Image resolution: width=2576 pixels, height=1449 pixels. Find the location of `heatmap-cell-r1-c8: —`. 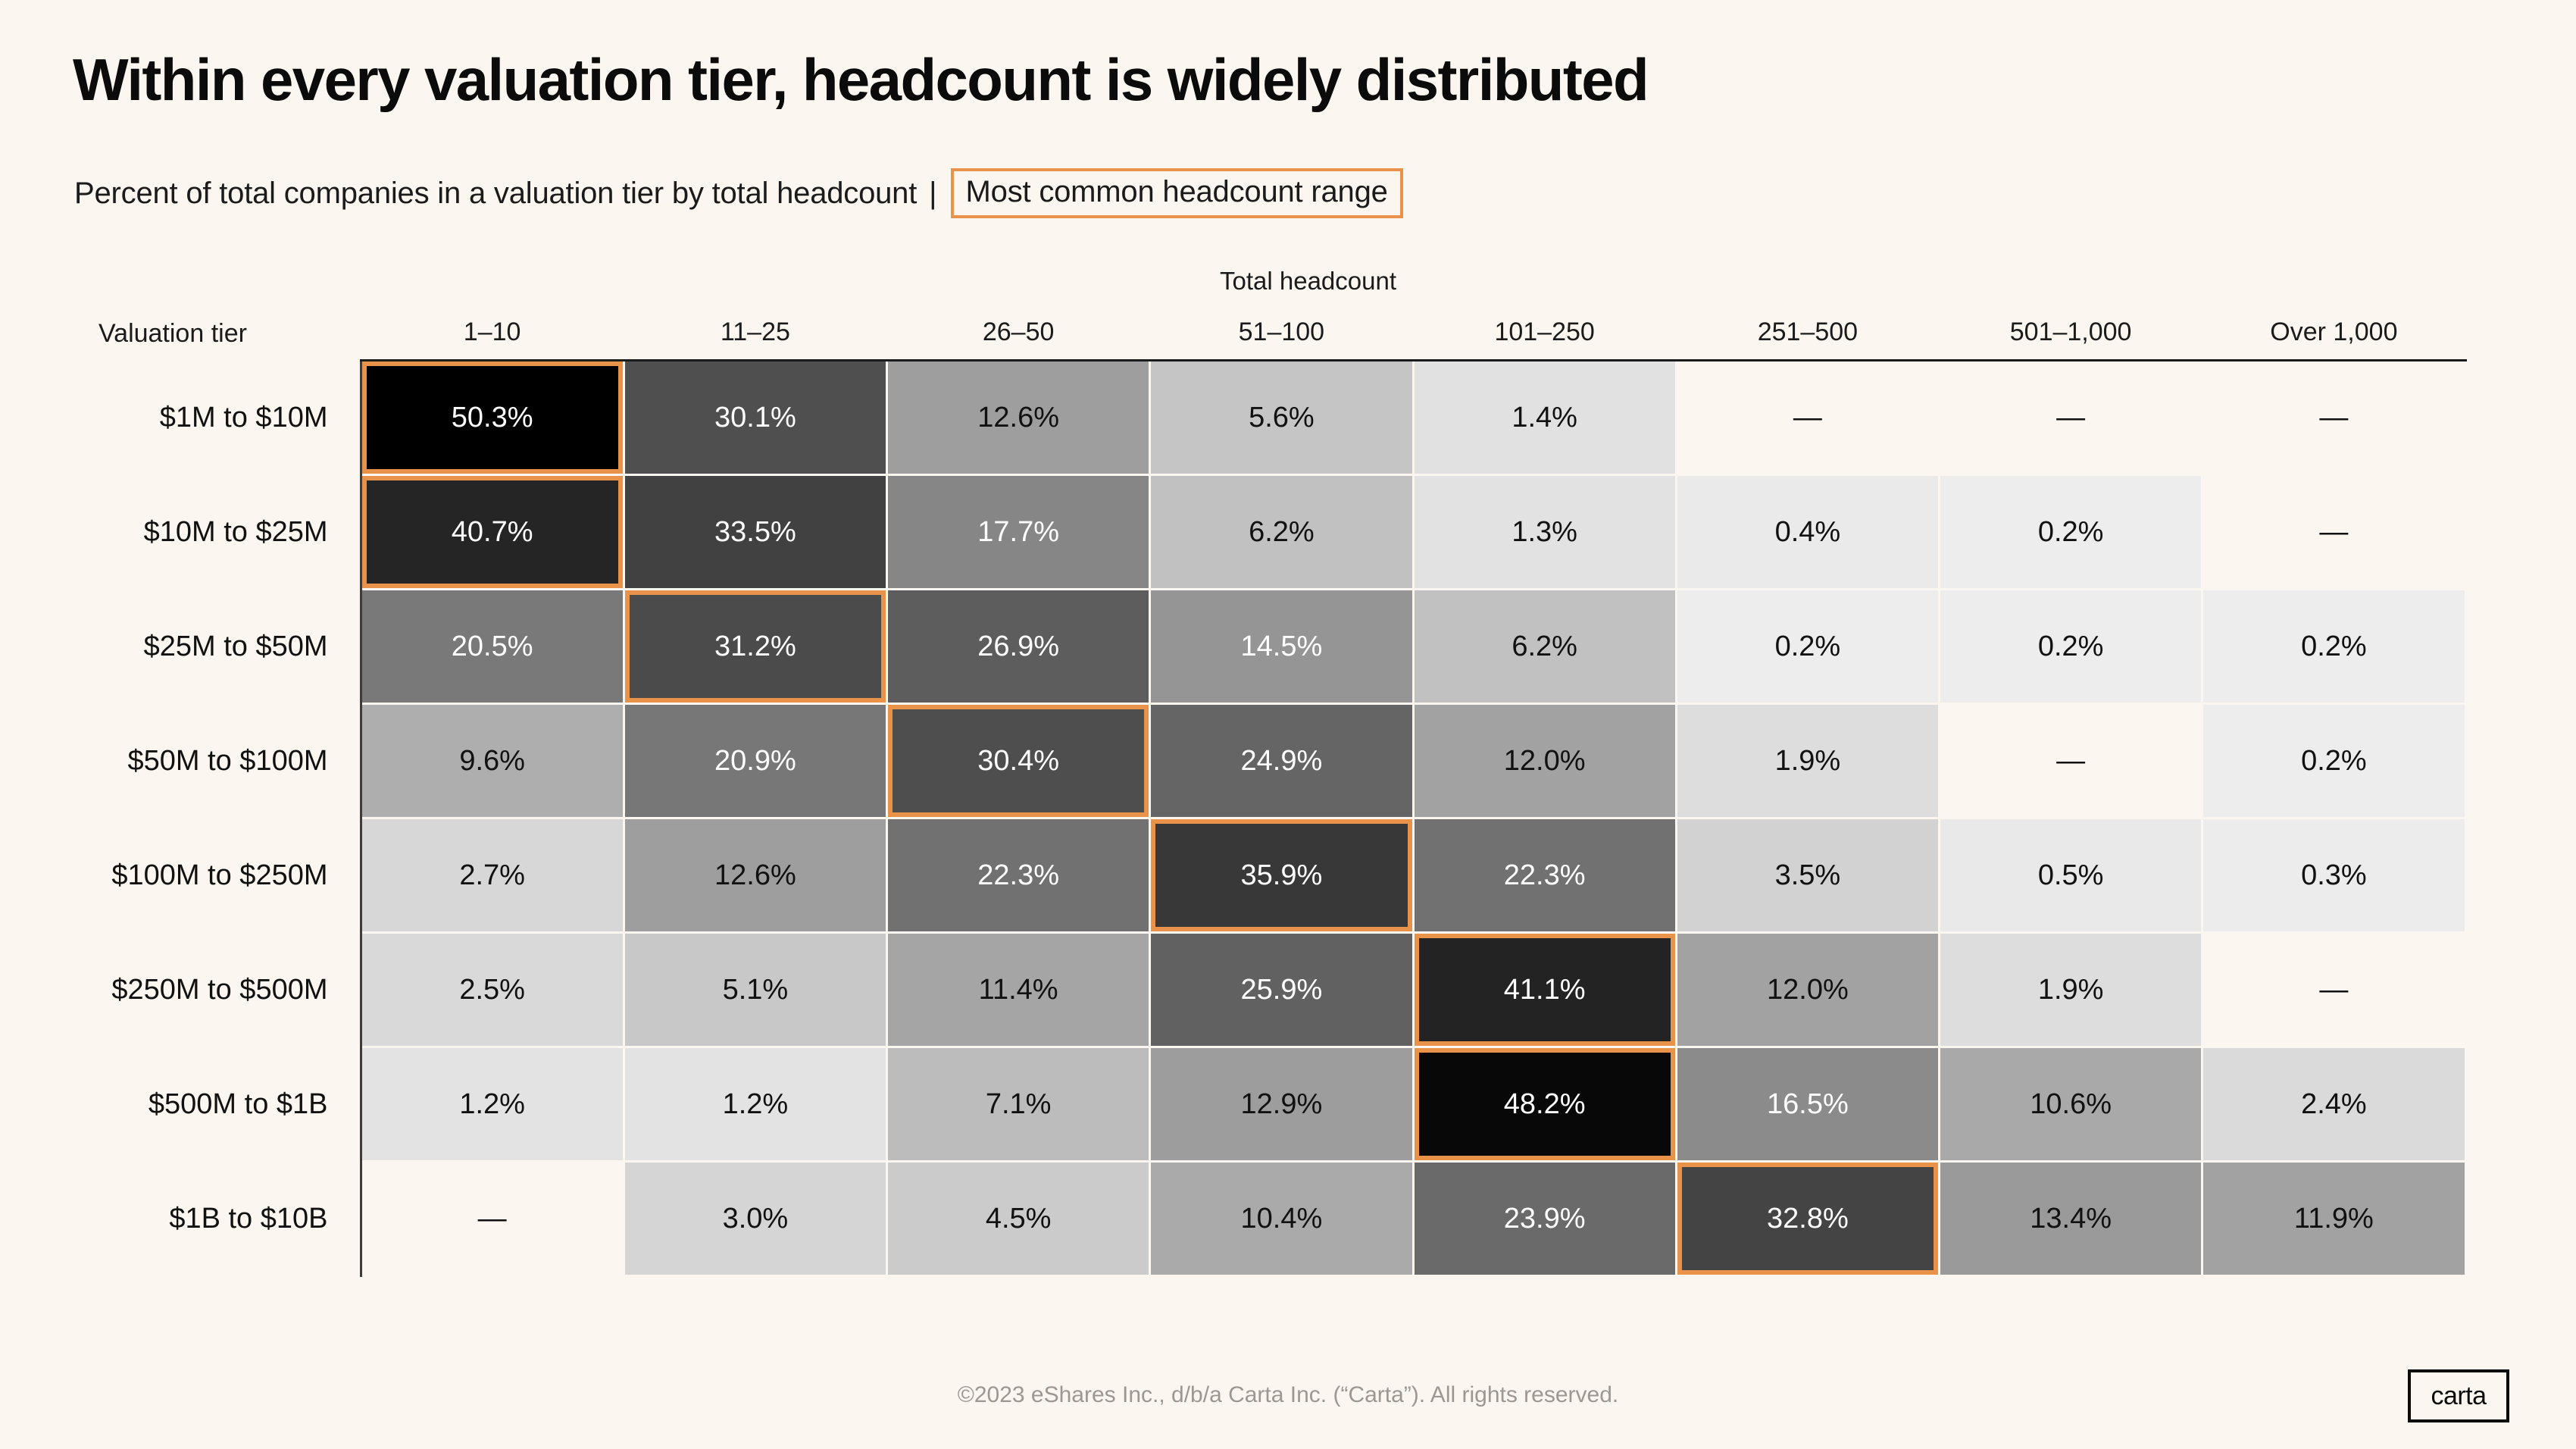

heatmap-cell-r1-c8: — is located at coordinates (2333, 418).